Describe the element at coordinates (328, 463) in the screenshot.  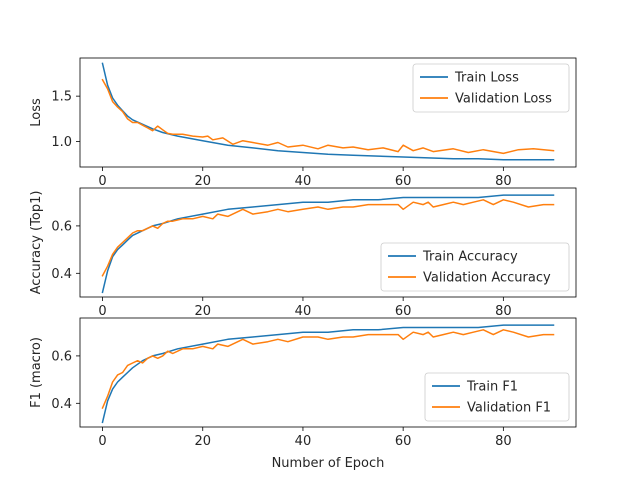
I see `x-axis-label: Number of Epoch` at that location.